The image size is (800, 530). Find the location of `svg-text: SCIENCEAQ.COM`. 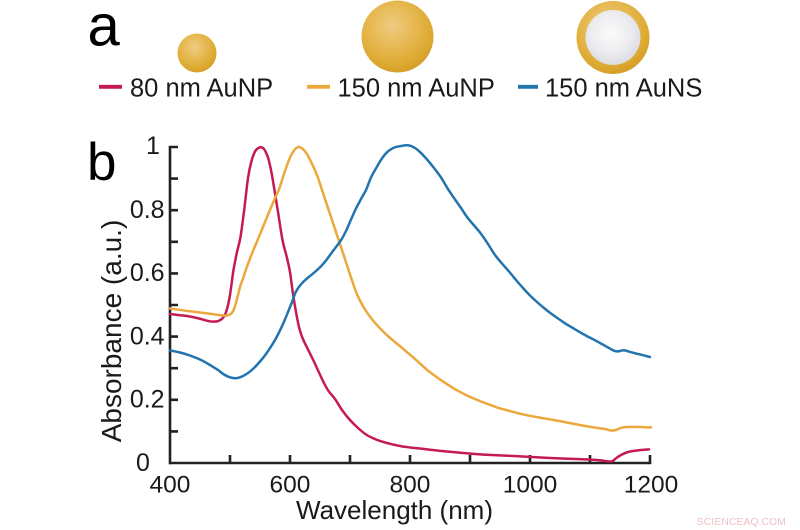

svg-text: SCIENCEAQ.COM is located at coordinates (741, 522).